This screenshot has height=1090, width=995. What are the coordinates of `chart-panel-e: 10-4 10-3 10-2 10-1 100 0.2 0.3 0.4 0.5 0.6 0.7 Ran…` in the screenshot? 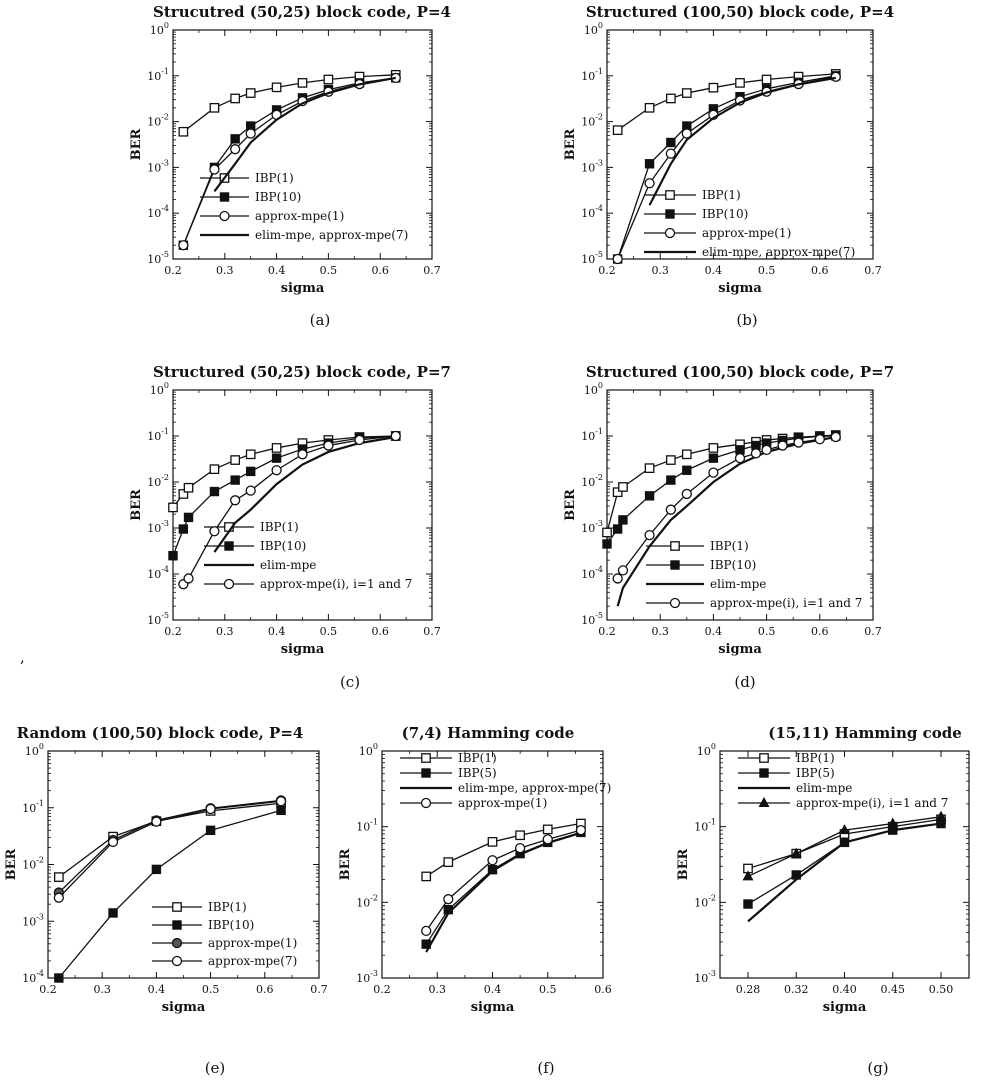 It's located at (166, 900).